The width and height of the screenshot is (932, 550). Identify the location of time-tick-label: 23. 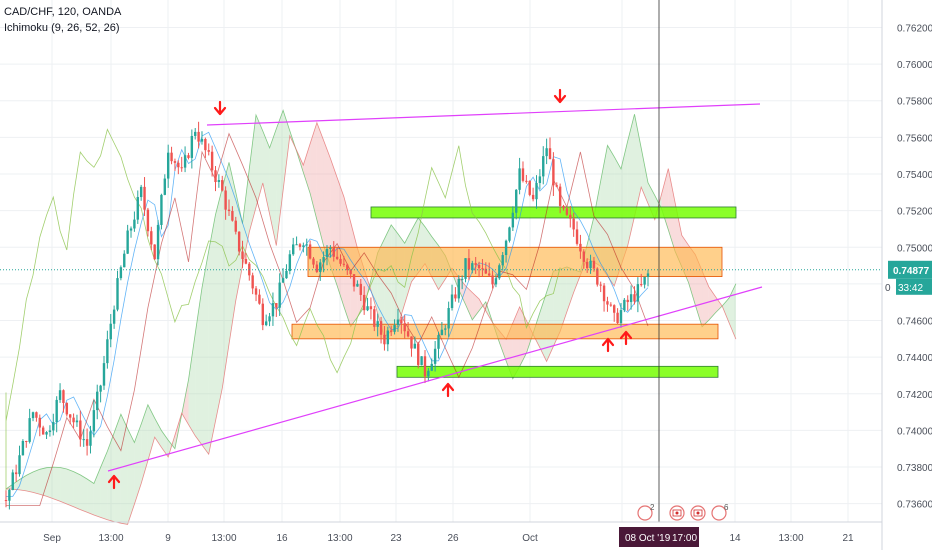
(396, 538).